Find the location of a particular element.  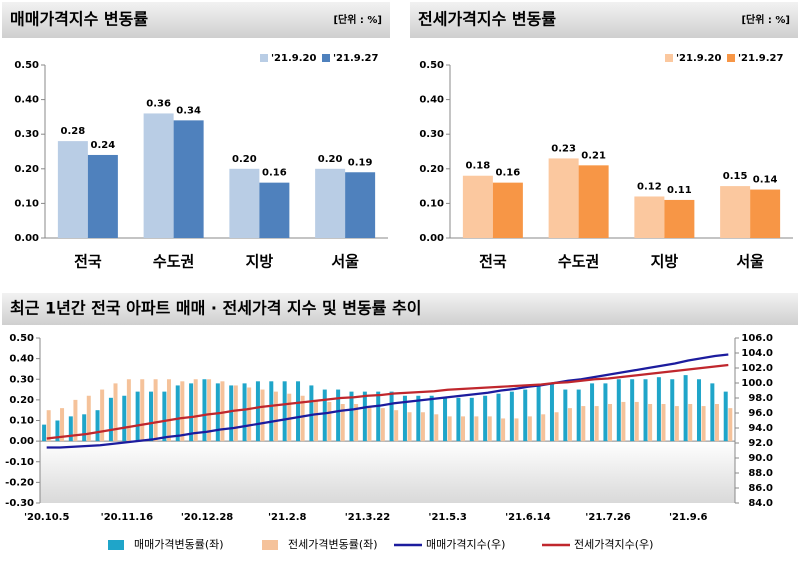

x-tick-label: '20.11.16 is located at coordinates (127, 517).